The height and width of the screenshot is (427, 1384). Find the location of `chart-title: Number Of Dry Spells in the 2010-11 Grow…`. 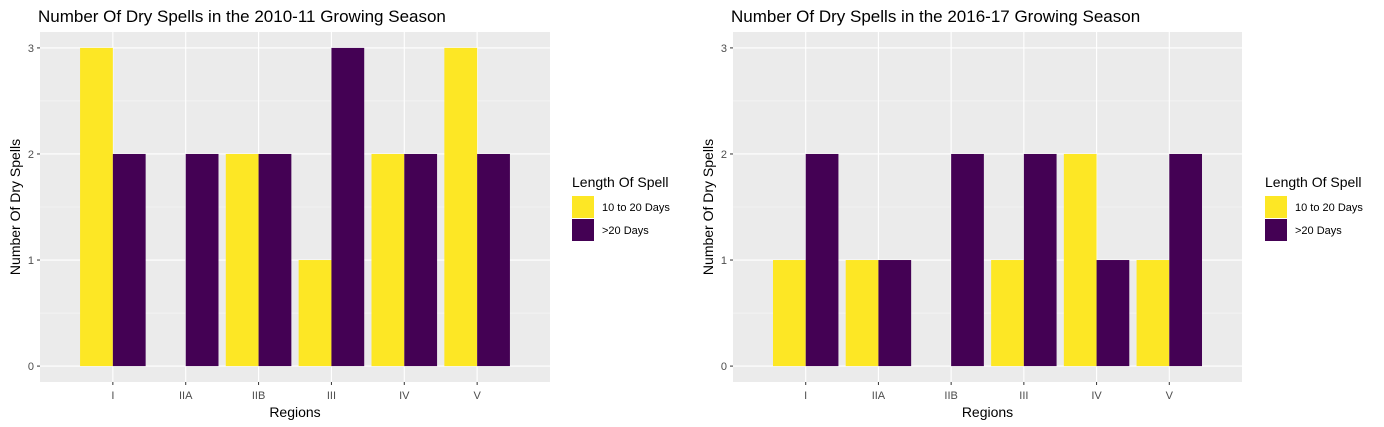

chart-title: Number Of Dry Spells in the 2010-11 Grow… is located at coordinates (242, 16).